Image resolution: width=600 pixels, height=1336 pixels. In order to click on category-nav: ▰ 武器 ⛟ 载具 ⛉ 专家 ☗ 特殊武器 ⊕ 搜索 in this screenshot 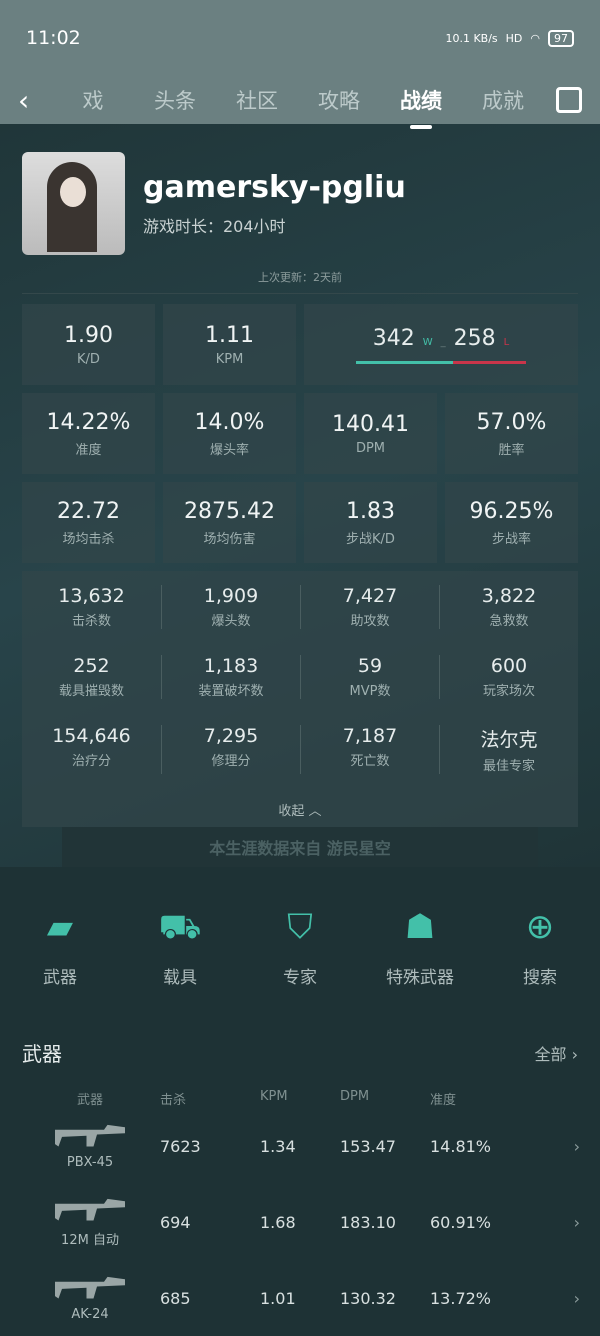, I will do `click(300, 927)`.